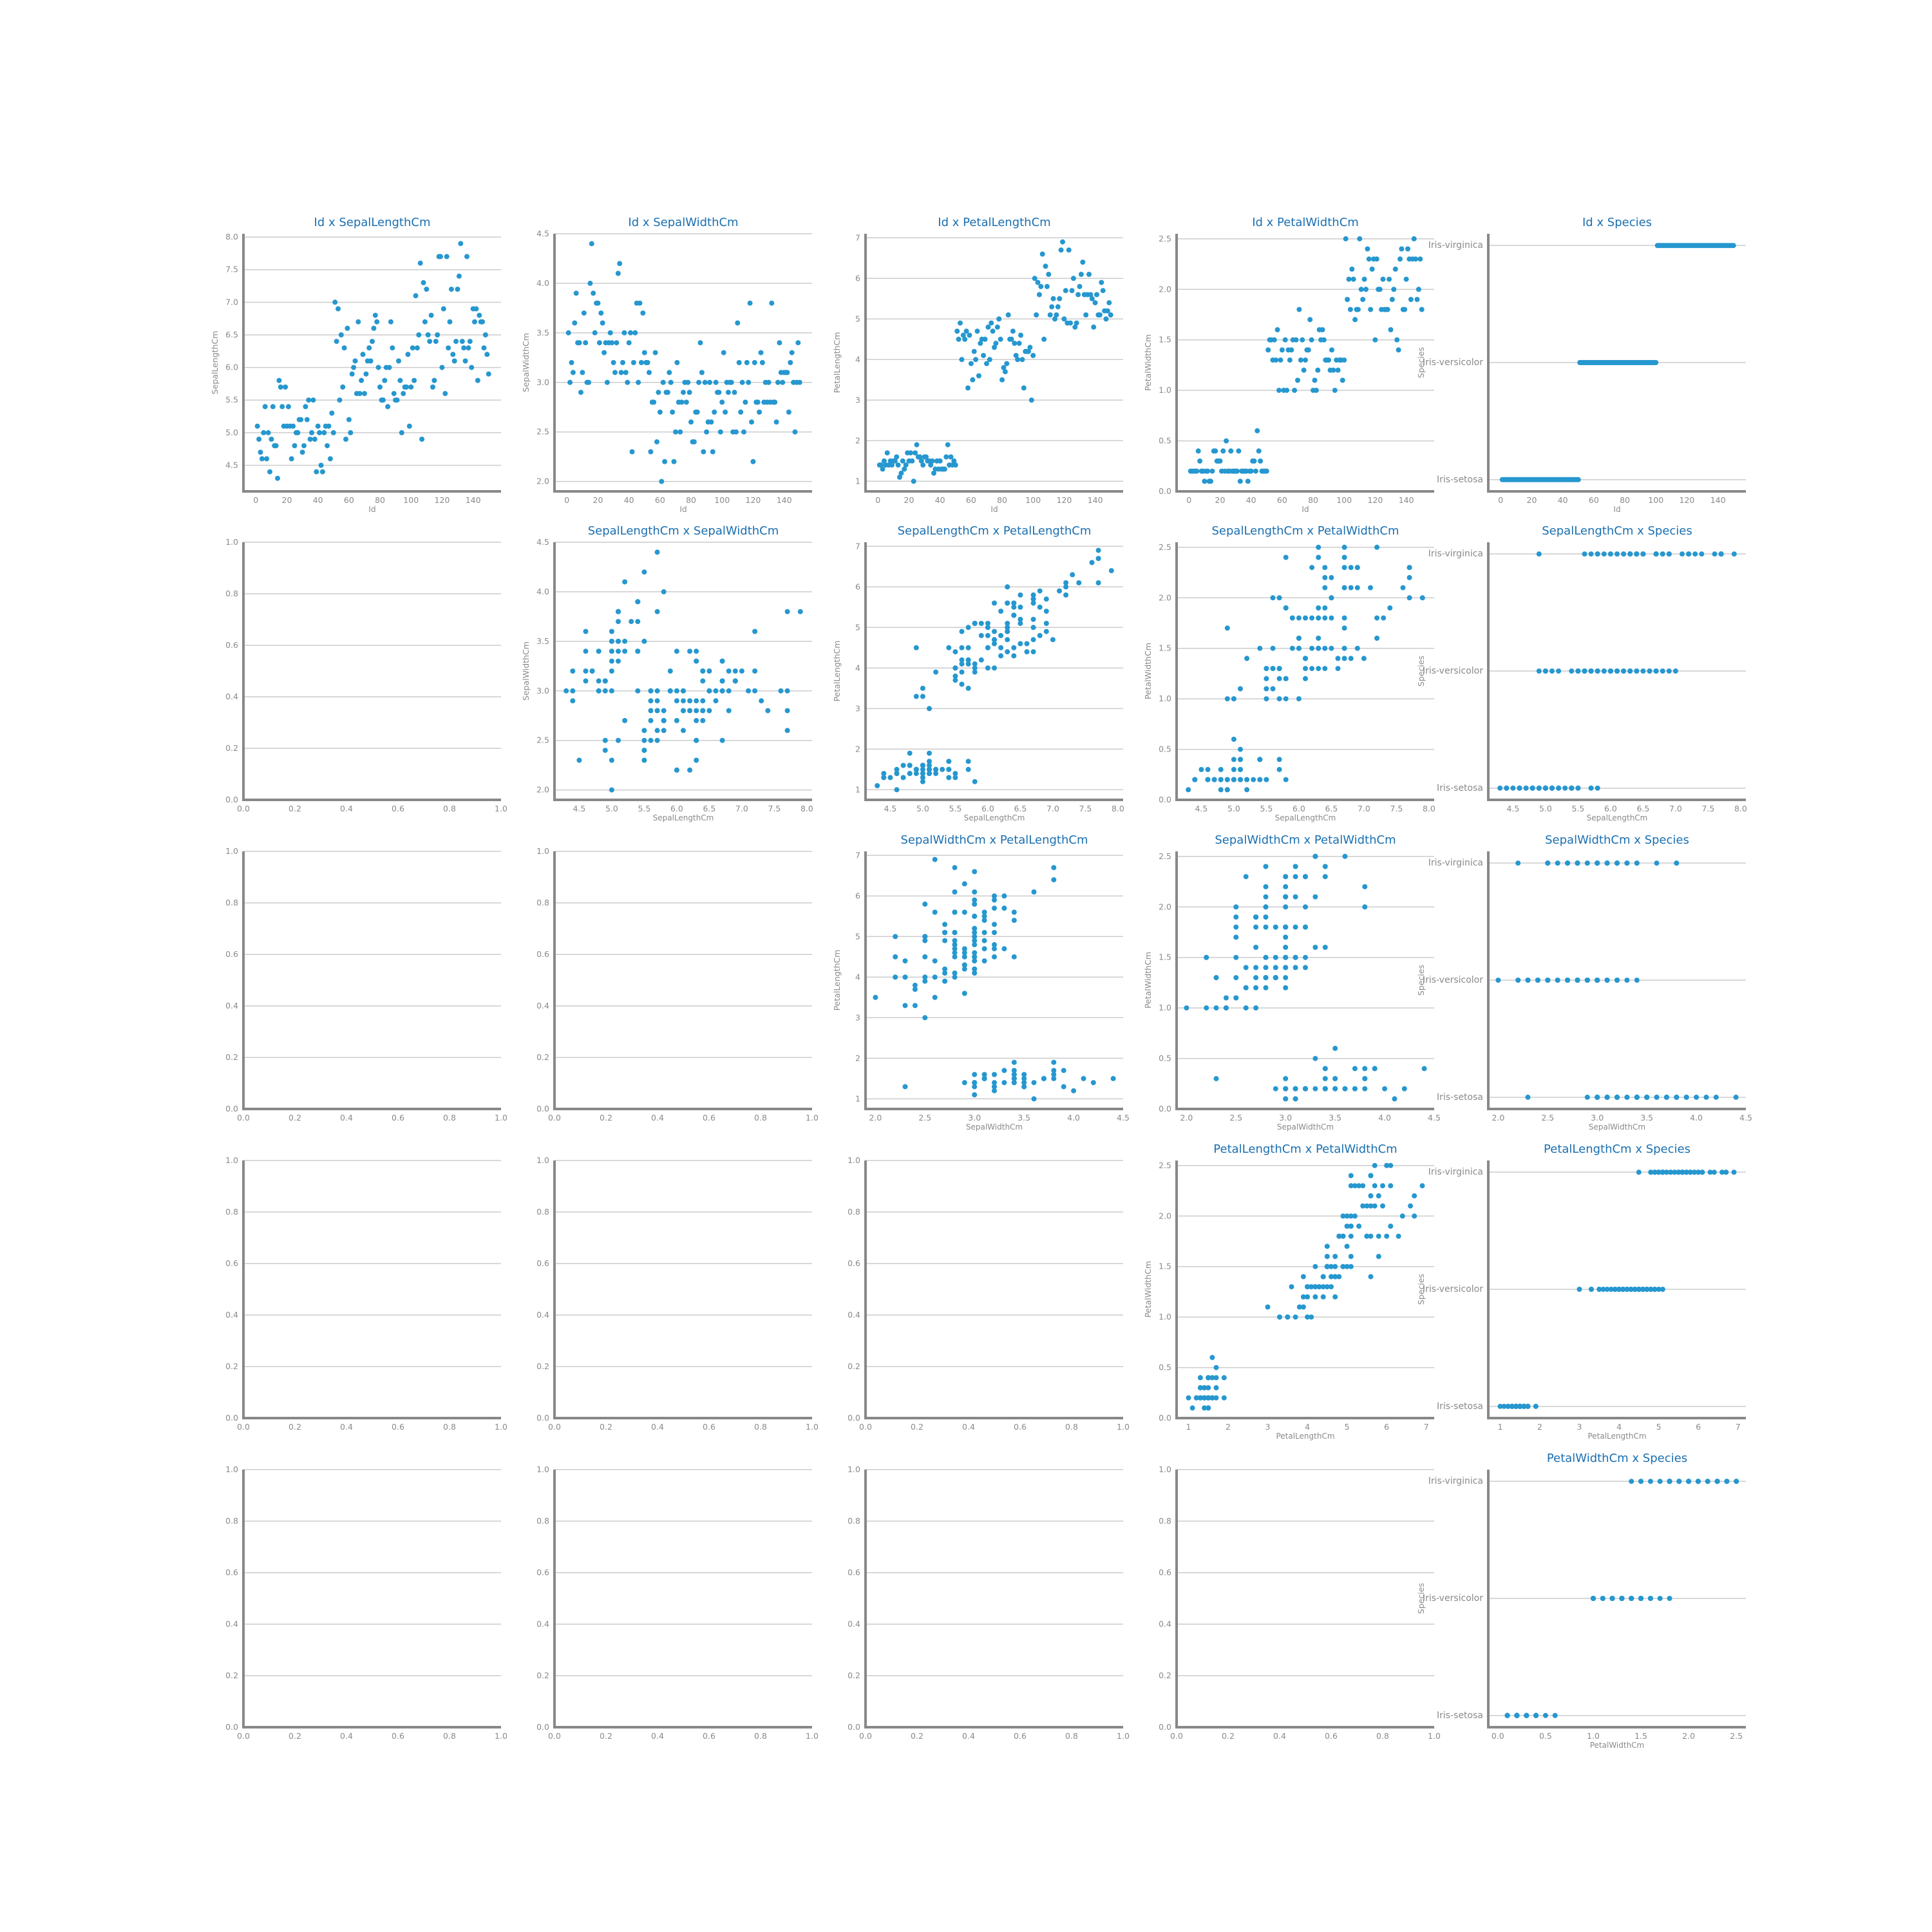 This screenshot has height=1932, width=1932. I want to click on x-tick-label: 80, so click(1625, 500).